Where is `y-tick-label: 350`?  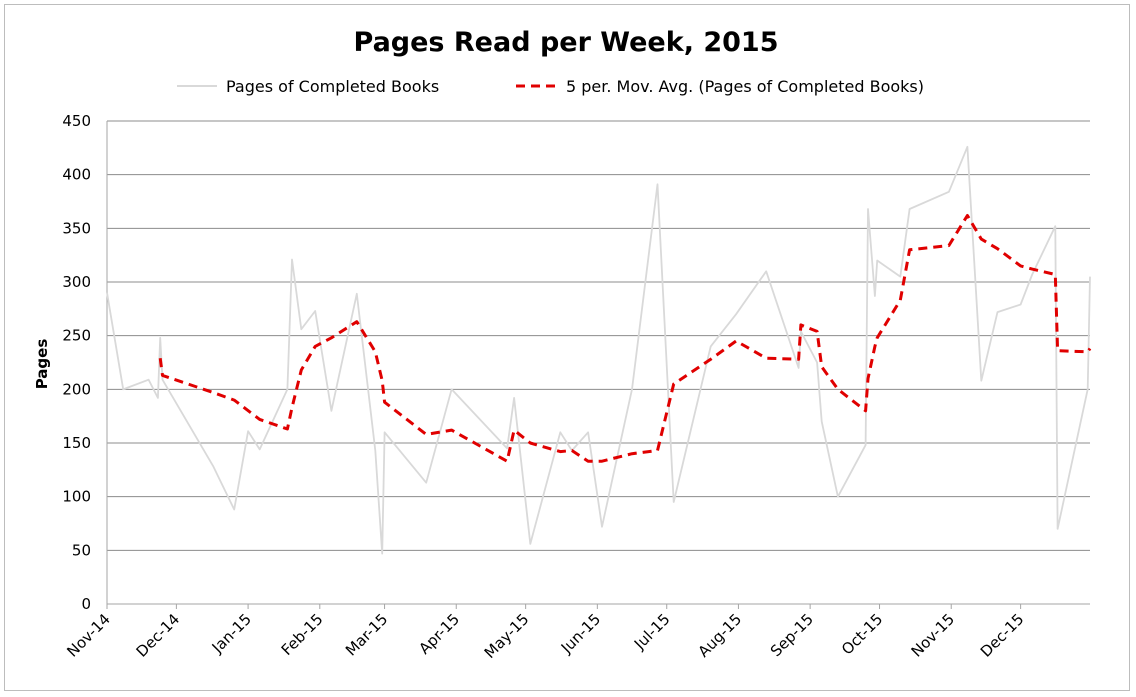
y-tick-label: 350 is located at coordinates (76, 228).